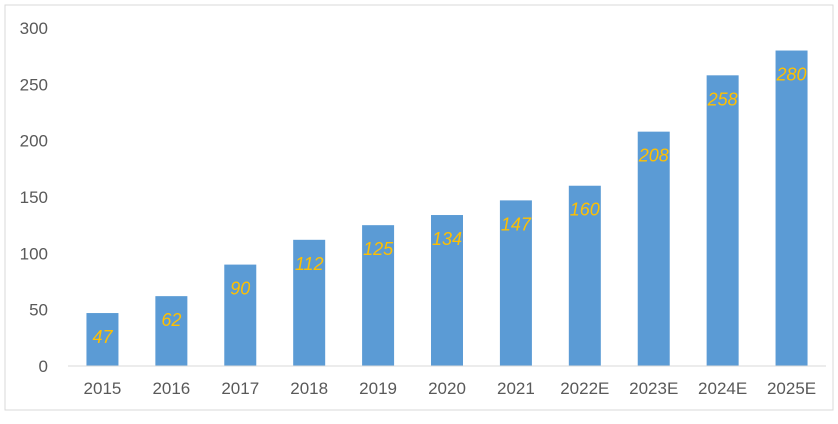 The height and width of the screenshot is (424, 838). What do you see at coordinates (103, 388) in the screenshot?
I see `x-tick-label: 2015` at bounding box center [103, 388].